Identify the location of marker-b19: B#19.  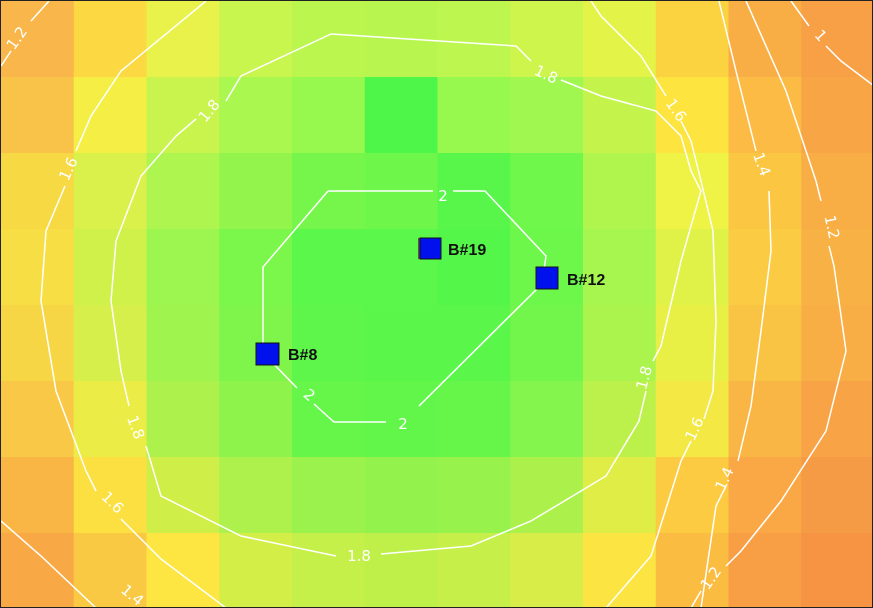
(452, 248).